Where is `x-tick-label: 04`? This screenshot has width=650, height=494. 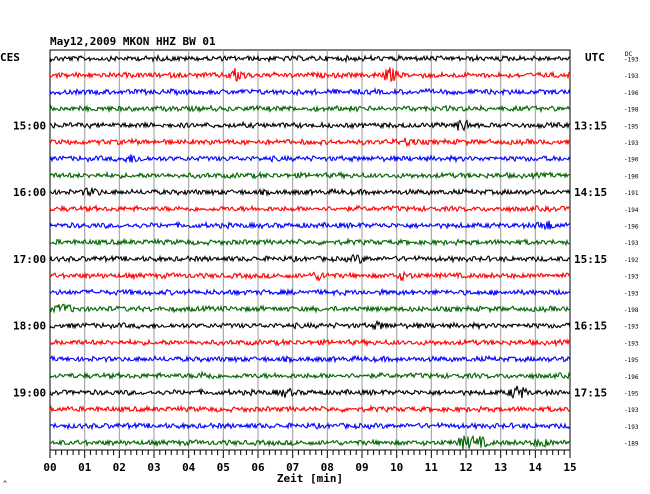 x-tick-label: 04 is located at coordinates (189, 467).